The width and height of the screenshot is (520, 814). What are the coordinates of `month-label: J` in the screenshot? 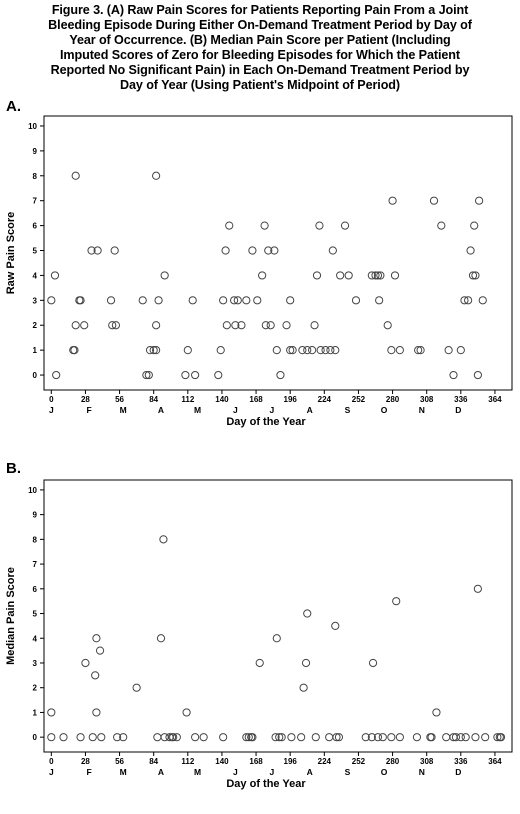 It's located at (51, 410).